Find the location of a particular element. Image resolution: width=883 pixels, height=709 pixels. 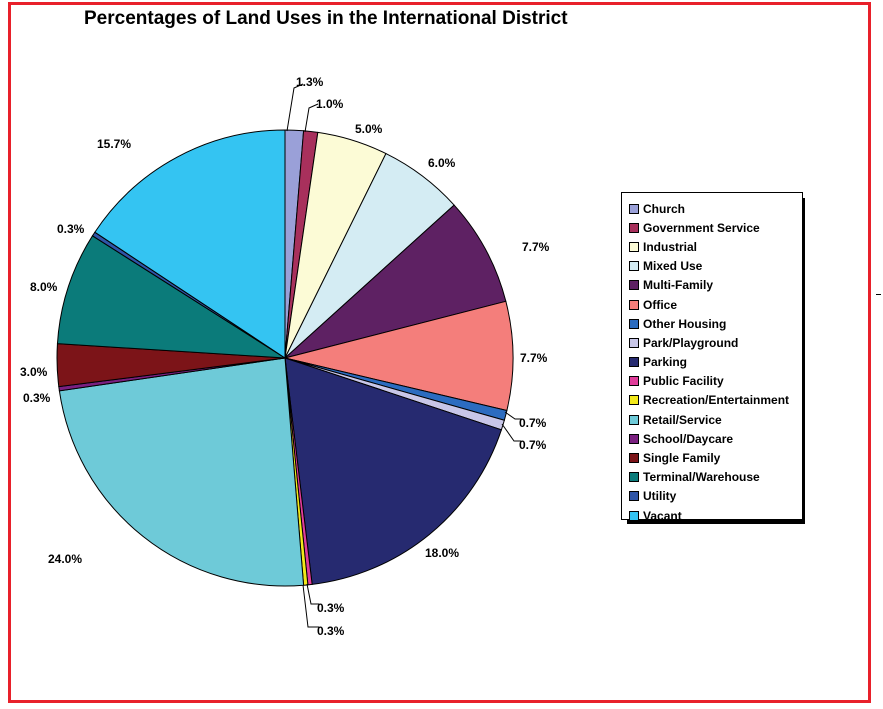

legend-label: Retail/Service is located at coordinates (682, 419).